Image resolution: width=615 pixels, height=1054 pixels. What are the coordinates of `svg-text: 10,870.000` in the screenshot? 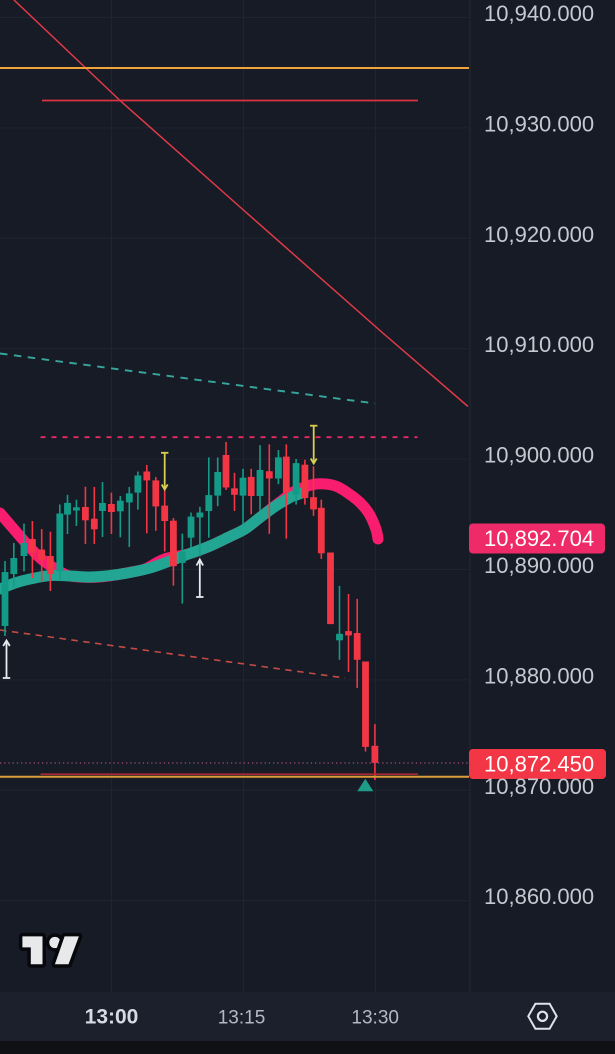 It's located at (539, 786).